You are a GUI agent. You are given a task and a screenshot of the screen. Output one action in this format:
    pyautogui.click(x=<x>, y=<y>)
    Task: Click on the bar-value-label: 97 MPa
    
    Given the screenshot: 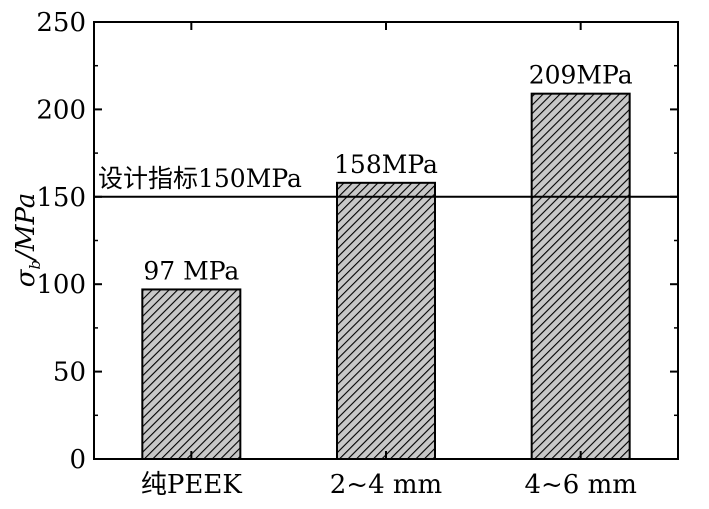 What is the action you would take?
    pyautogui.click(x=191, y=270)
    